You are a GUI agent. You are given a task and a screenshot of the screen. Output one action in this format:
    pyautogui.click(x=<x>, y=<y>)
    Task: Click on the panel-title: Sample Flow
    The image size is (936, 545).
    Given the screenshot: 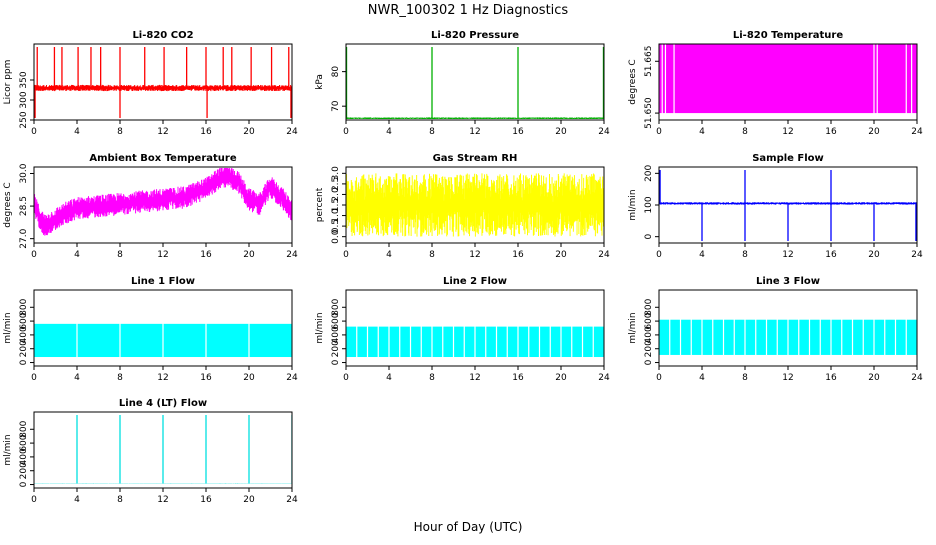 What is the action you would take?
    pyautogui.click(x=788, y=158)
    